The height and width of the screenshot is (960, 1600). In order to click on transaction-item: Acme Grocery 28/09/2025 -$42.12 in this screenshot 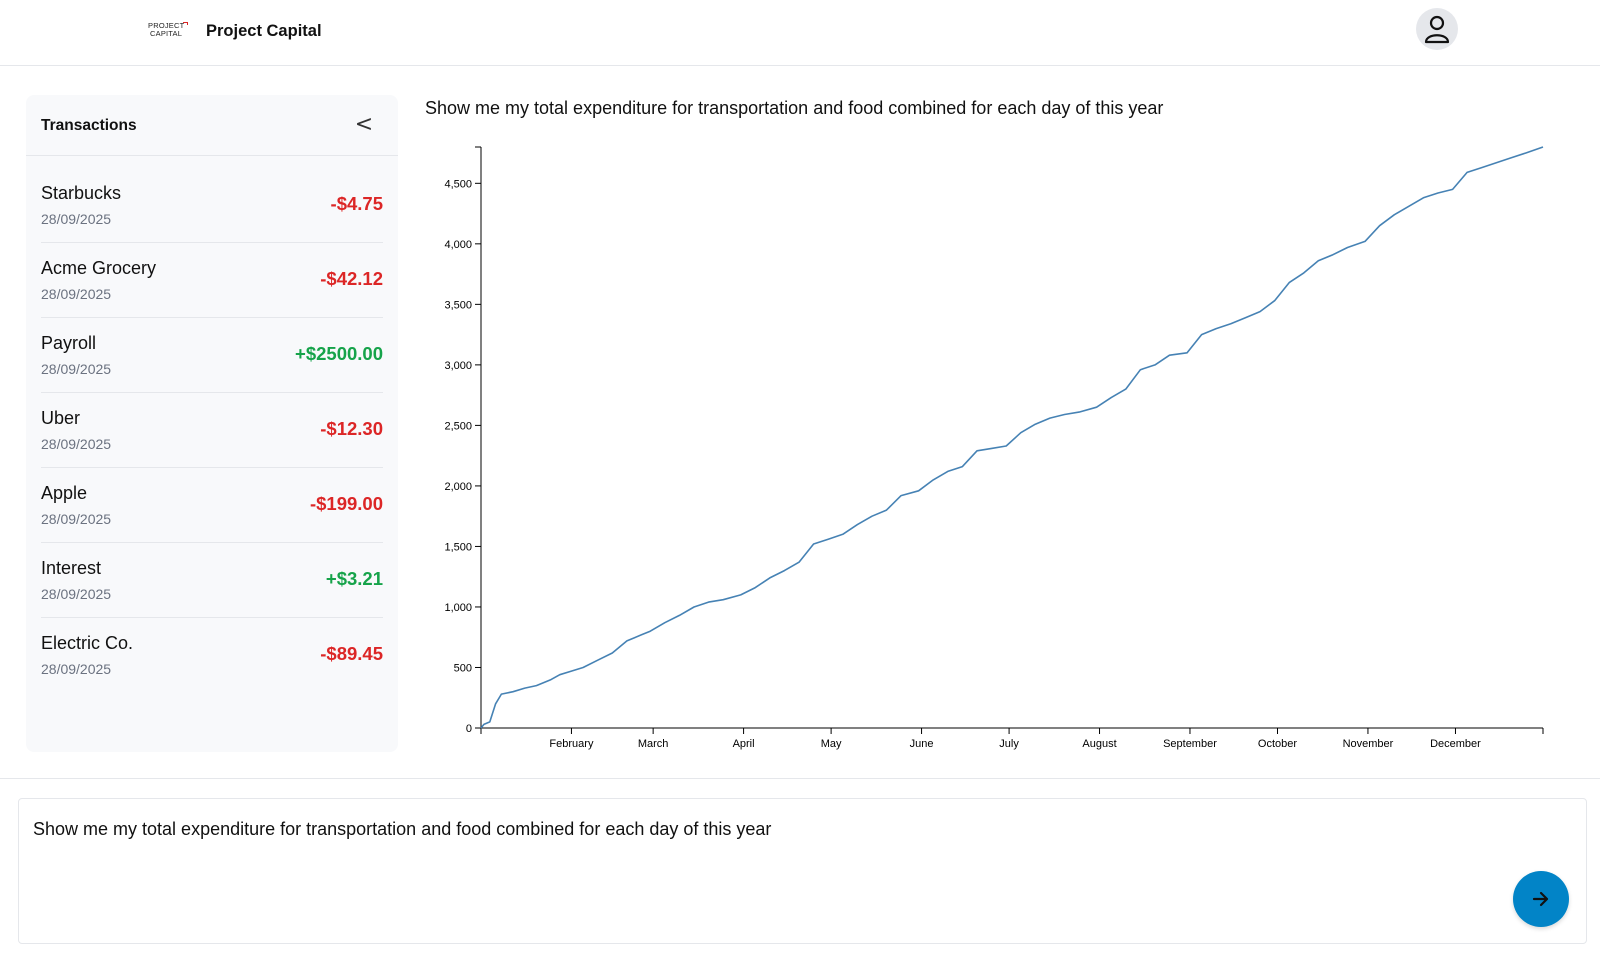, I will do `click(212, 280)`.